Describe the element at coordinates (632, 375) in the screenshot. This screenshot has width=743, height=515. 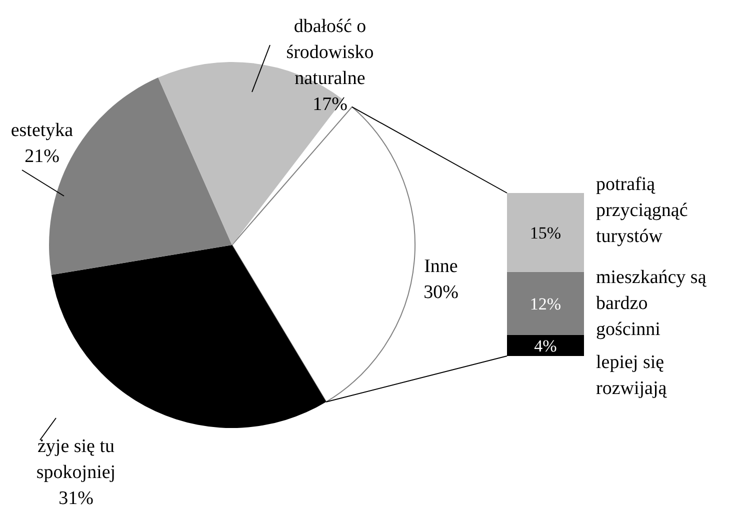
I see `series-label: lepiej się rozwijają` at that location.